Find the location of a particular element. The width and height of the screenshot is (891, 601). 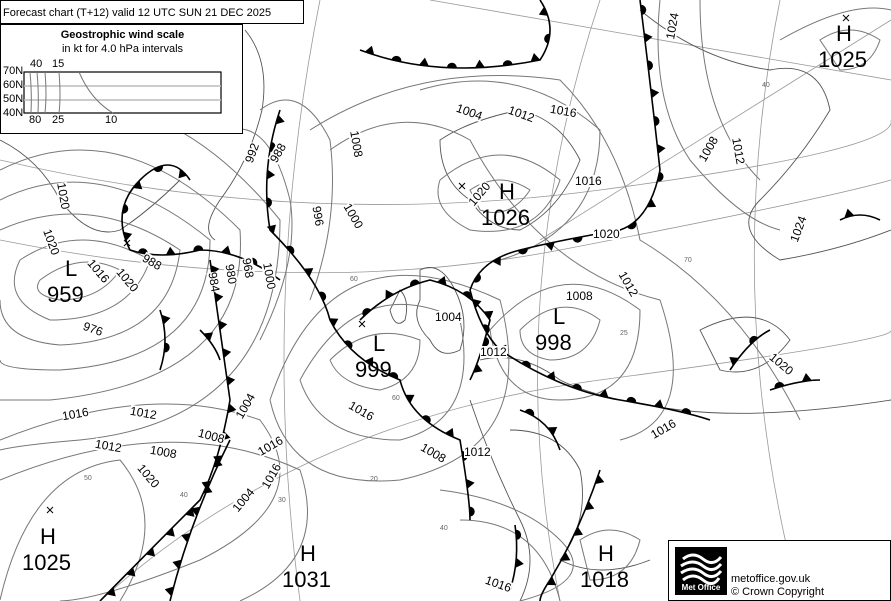

cold-front is located at coordinates (455, 34).